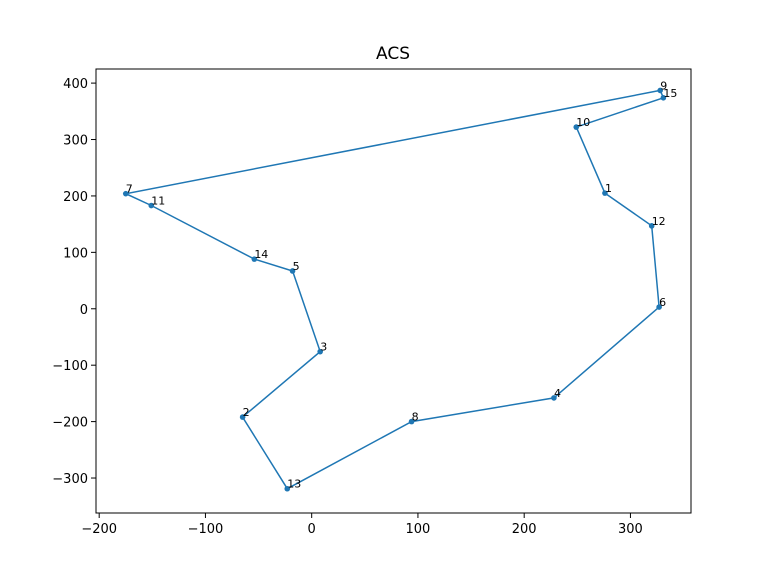 The image size is (768, 576). What do you see at coordinates (75, 84) in the screenshot?
I see `y-tick-label: 400` at bounding box center [75, 84].